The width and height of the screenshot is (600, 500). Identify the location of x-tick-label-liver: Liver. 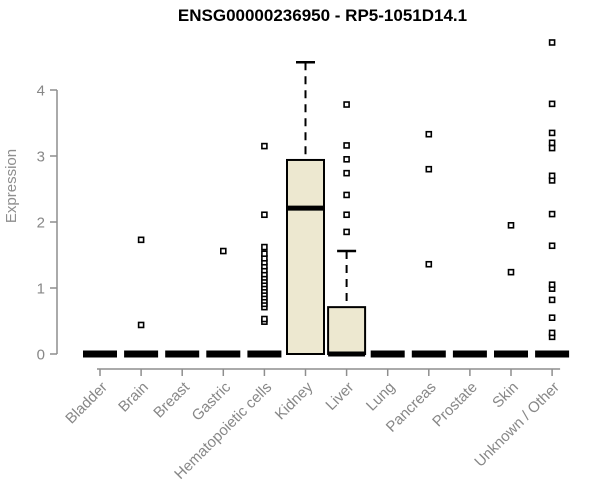
(339, 396).